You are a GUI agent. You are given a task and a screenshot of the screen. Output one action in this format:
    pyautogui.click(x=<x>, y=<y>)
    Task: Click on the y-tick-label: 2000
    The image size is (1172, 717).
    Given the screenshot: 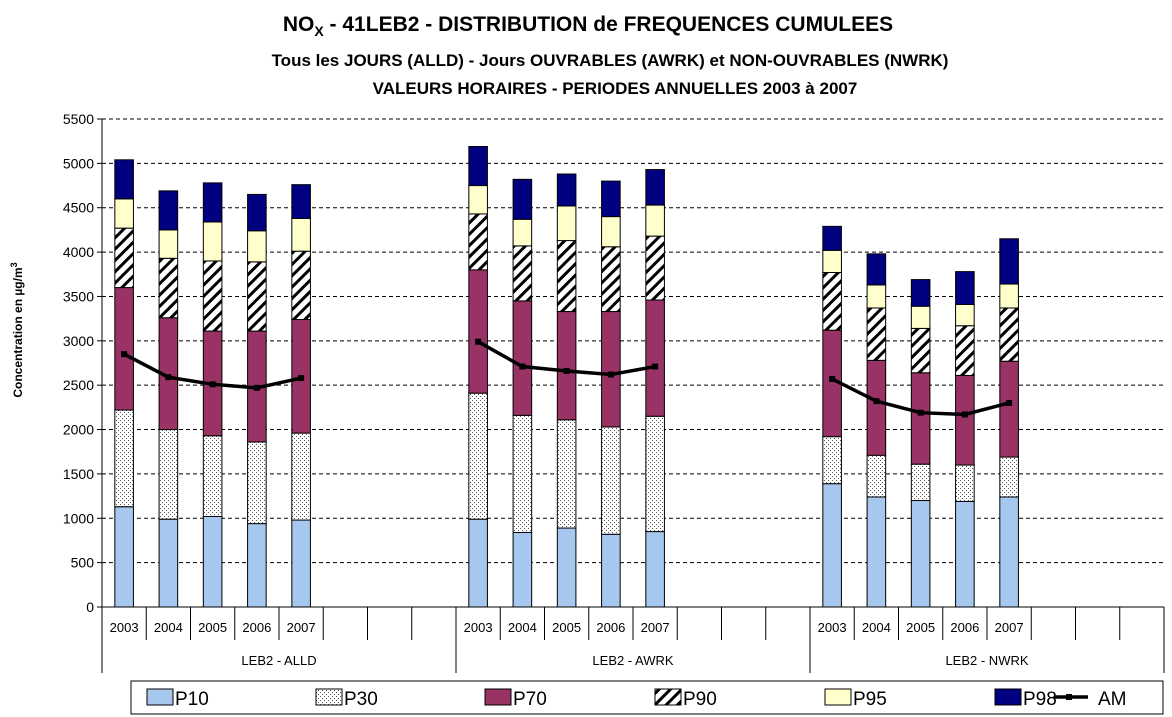 What is the action you would take?
    pyautogui.click(x=78, y=430)
    